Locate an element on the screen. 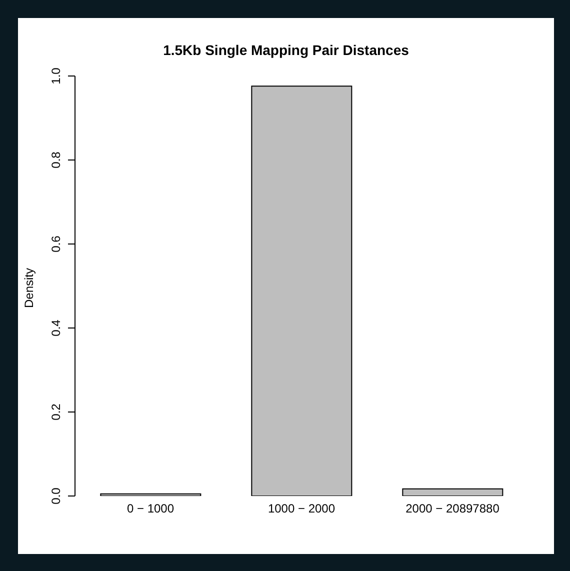  y-tick-label: 0.4 is located at coordinates (56, 327).